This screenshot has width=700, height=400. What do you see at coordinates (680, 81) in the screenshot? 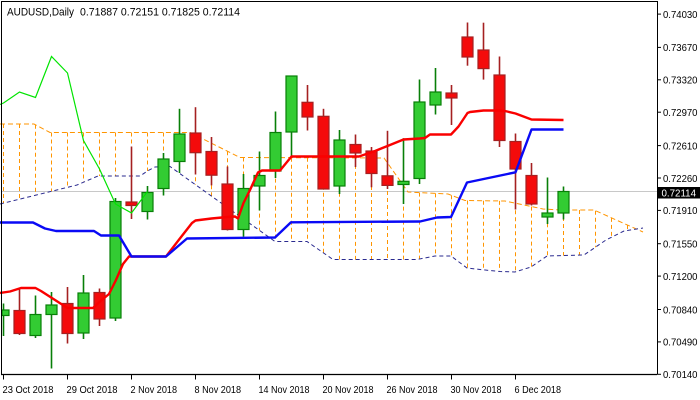
I see `svg-text: 0.73320` at bounding box center [680, 81].